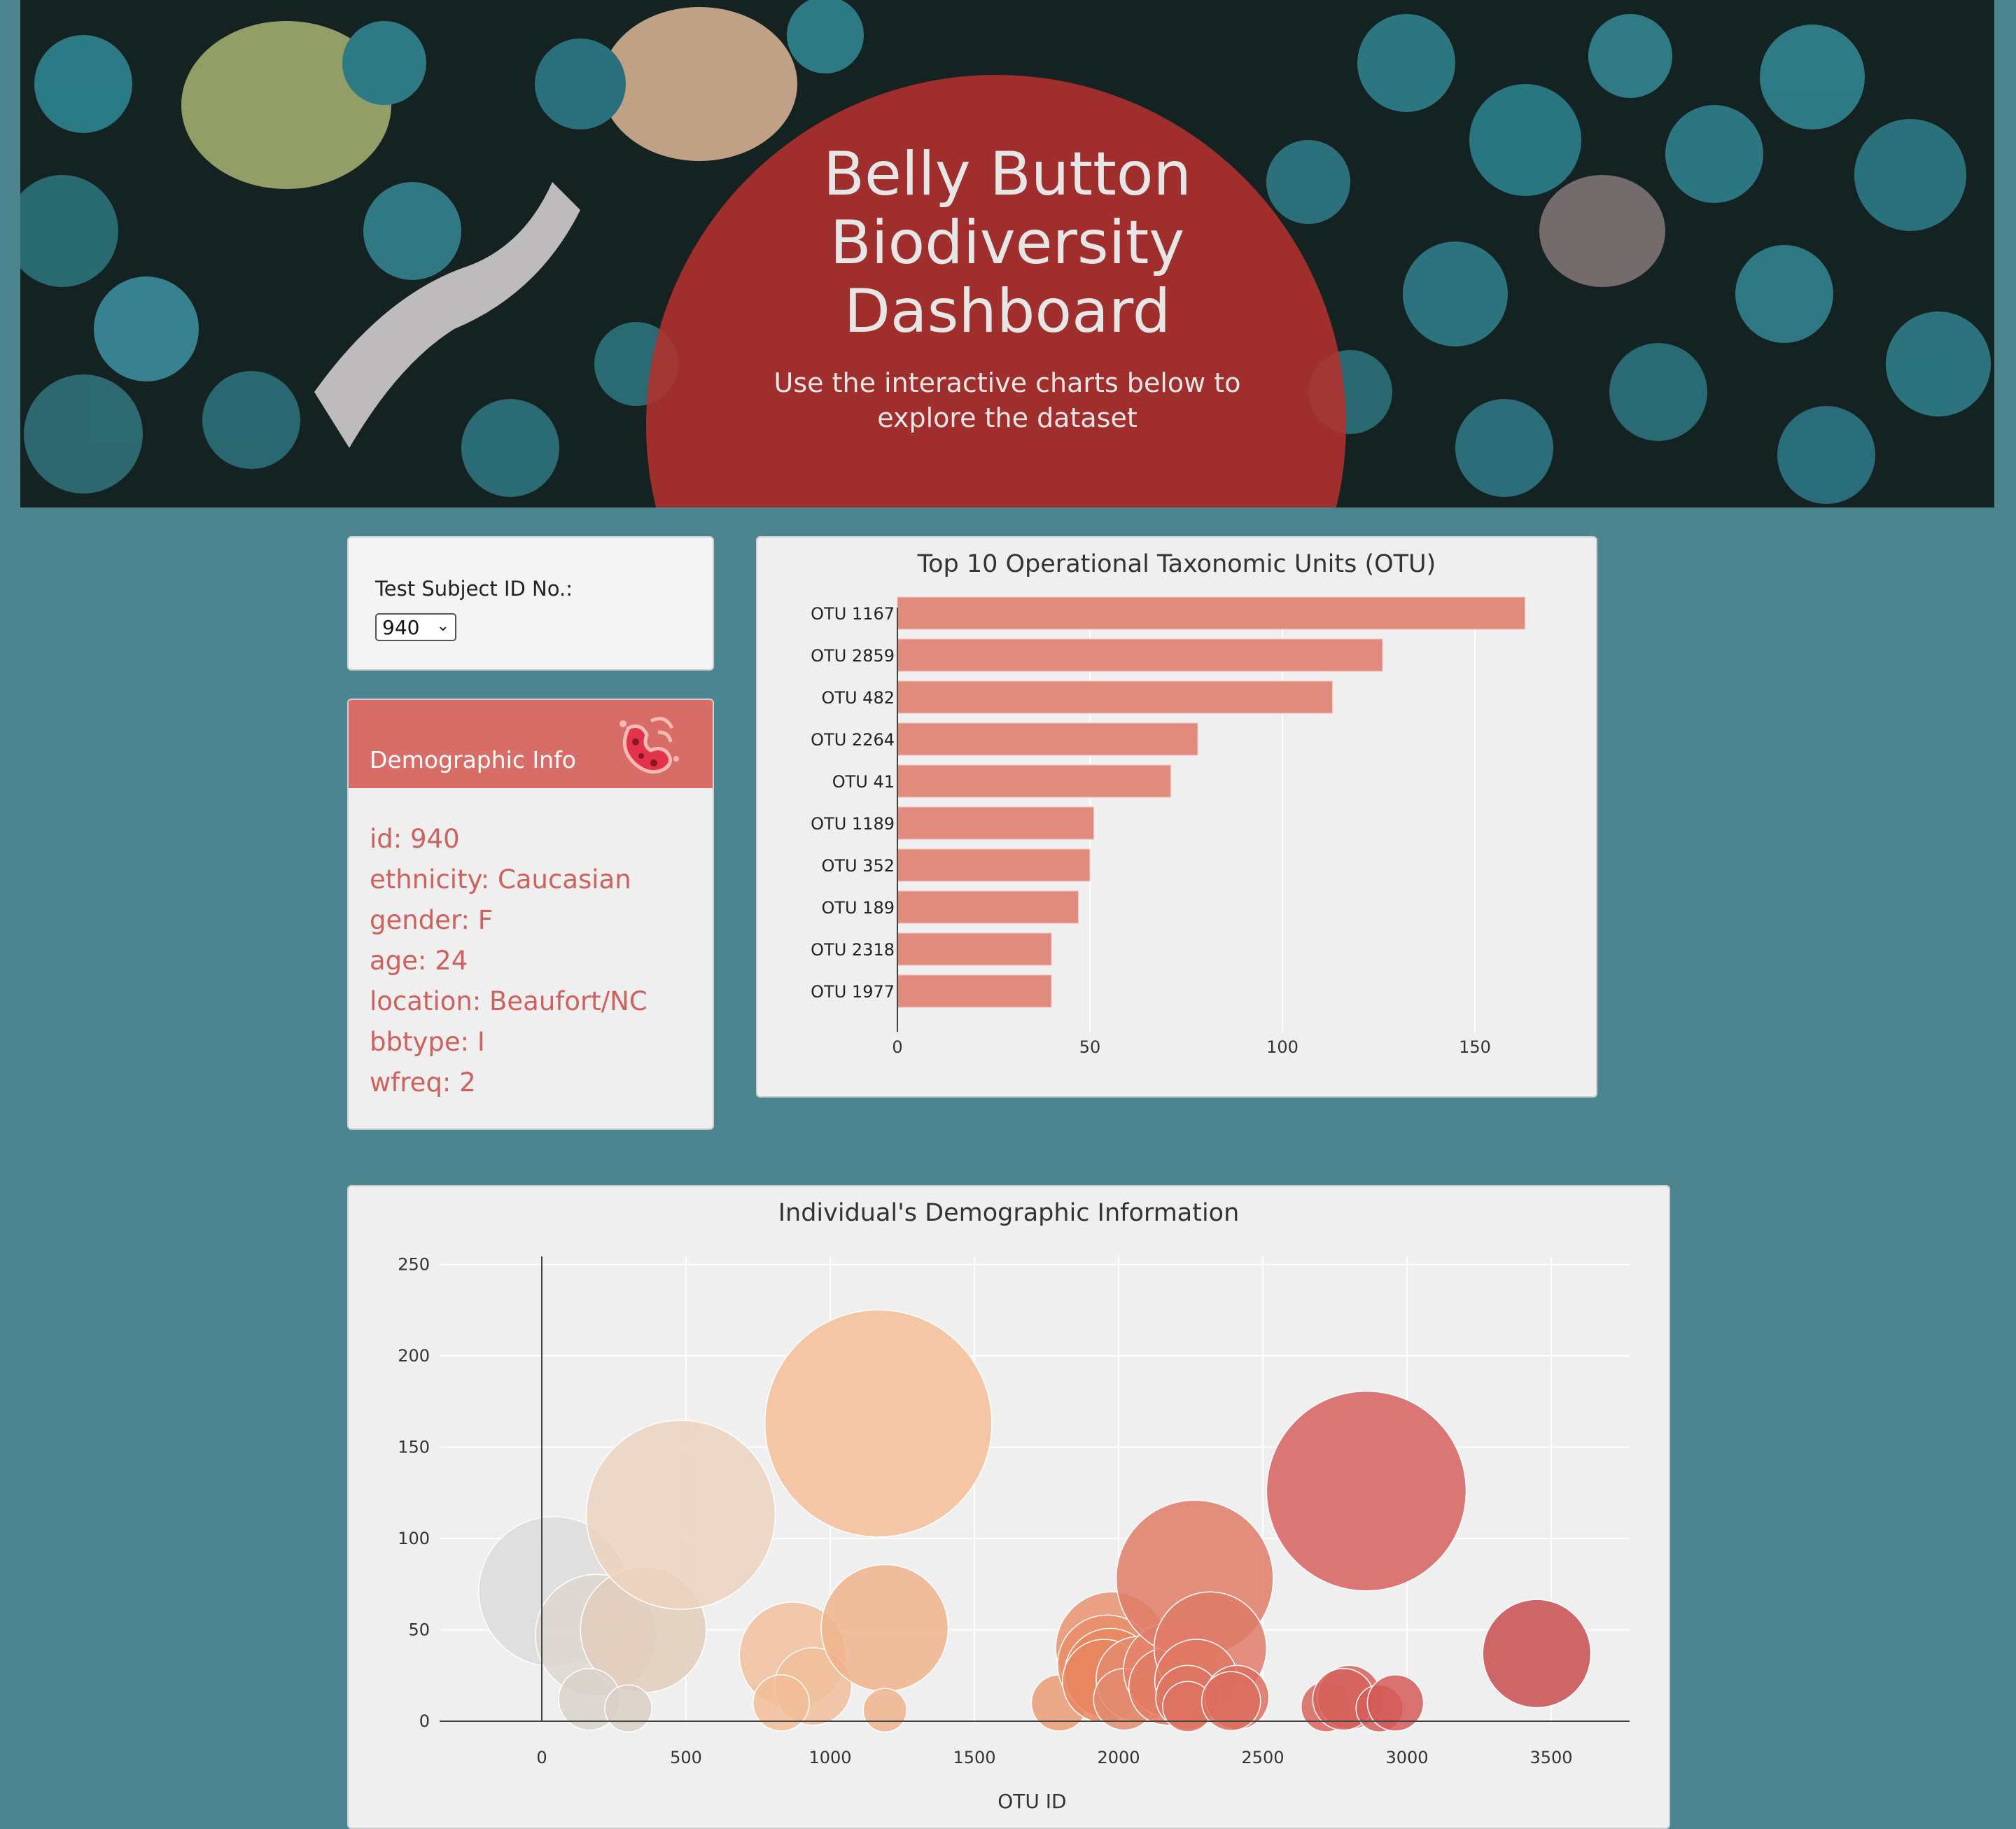 Image resolution: width=2016 pixels, height=1829 pixels. I want to click on y-tick-label: OTU 1167, so click(853, 614).